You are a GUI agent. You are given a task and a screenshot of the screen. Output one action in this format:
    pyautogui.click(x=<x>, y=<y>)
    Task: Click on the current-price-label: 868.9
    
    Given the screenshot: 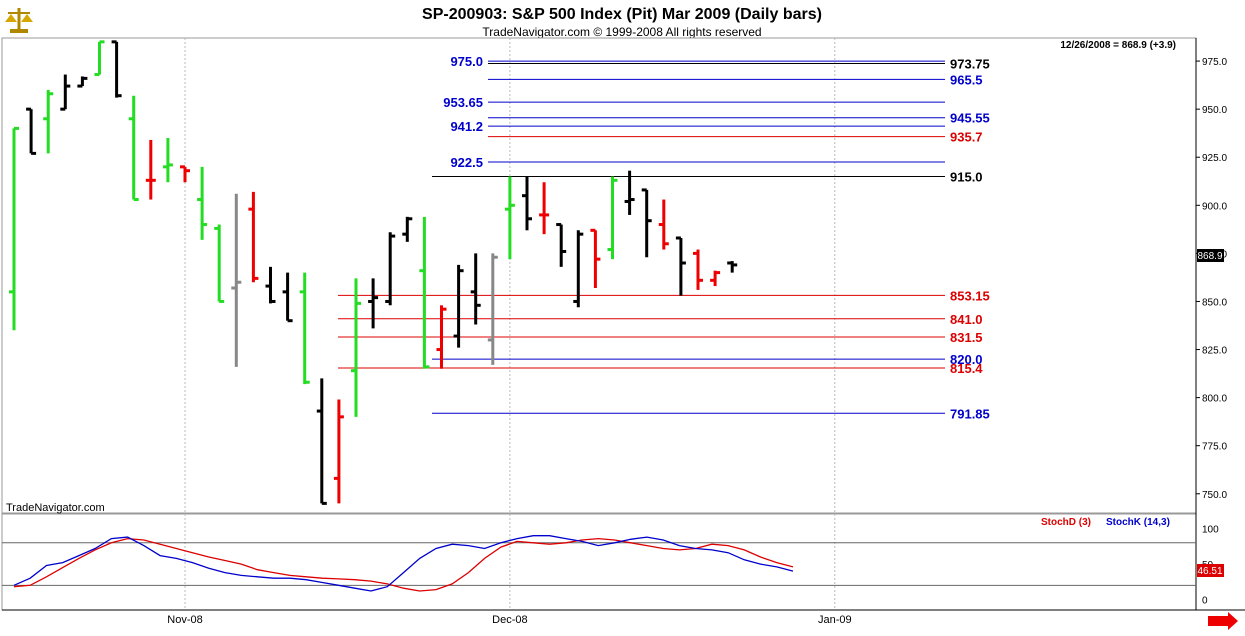 What is the action you would take?
    pyautogui.click(x=1209, y=256)
    